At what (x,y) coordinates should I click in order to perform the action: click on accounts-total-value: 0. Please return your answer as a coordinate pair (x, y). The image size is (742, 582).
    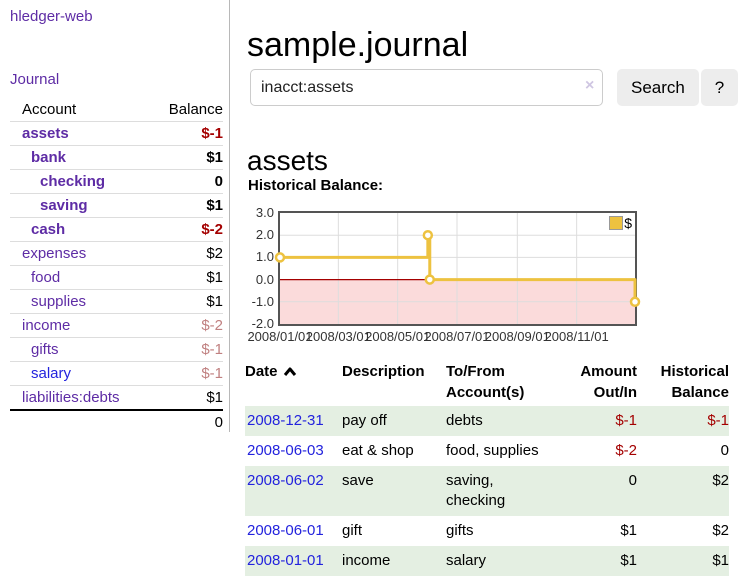
    Looking at the image, I should click on (187, 421).